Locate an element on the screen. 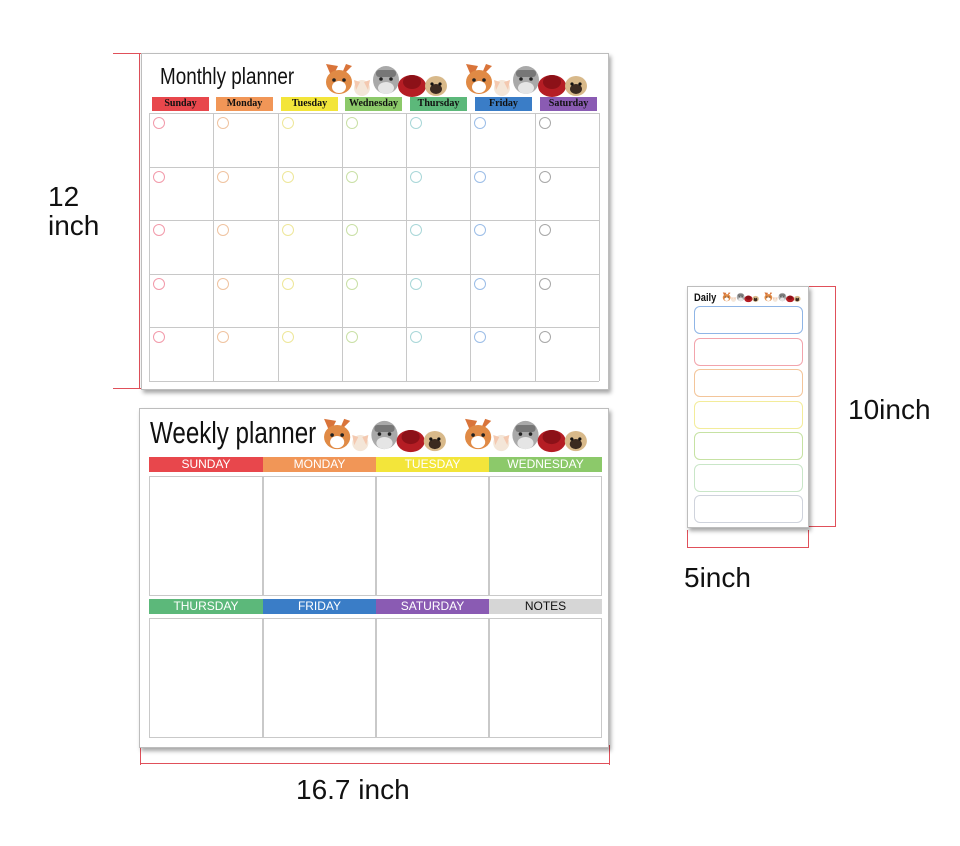 The width and height of the screenshot is (960, 846). dim-label-planner-width: 16.7 inch is located at coordinates (353, 789).